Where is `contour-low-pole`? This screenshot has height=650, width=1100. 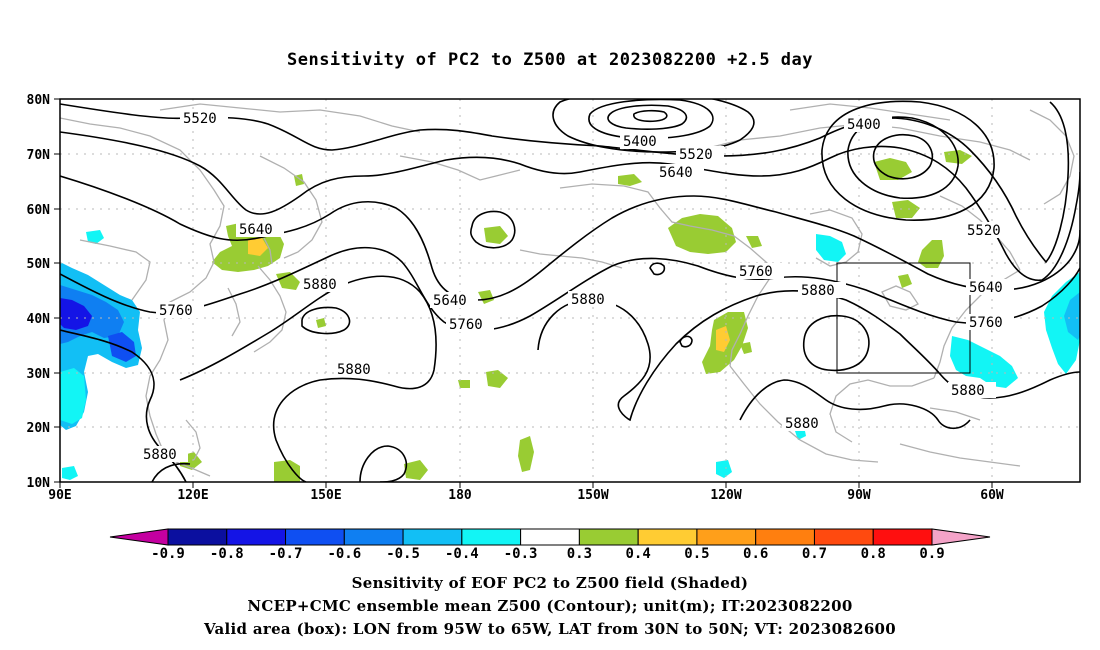
contour-low-pole is located at coordinates (651, 119).